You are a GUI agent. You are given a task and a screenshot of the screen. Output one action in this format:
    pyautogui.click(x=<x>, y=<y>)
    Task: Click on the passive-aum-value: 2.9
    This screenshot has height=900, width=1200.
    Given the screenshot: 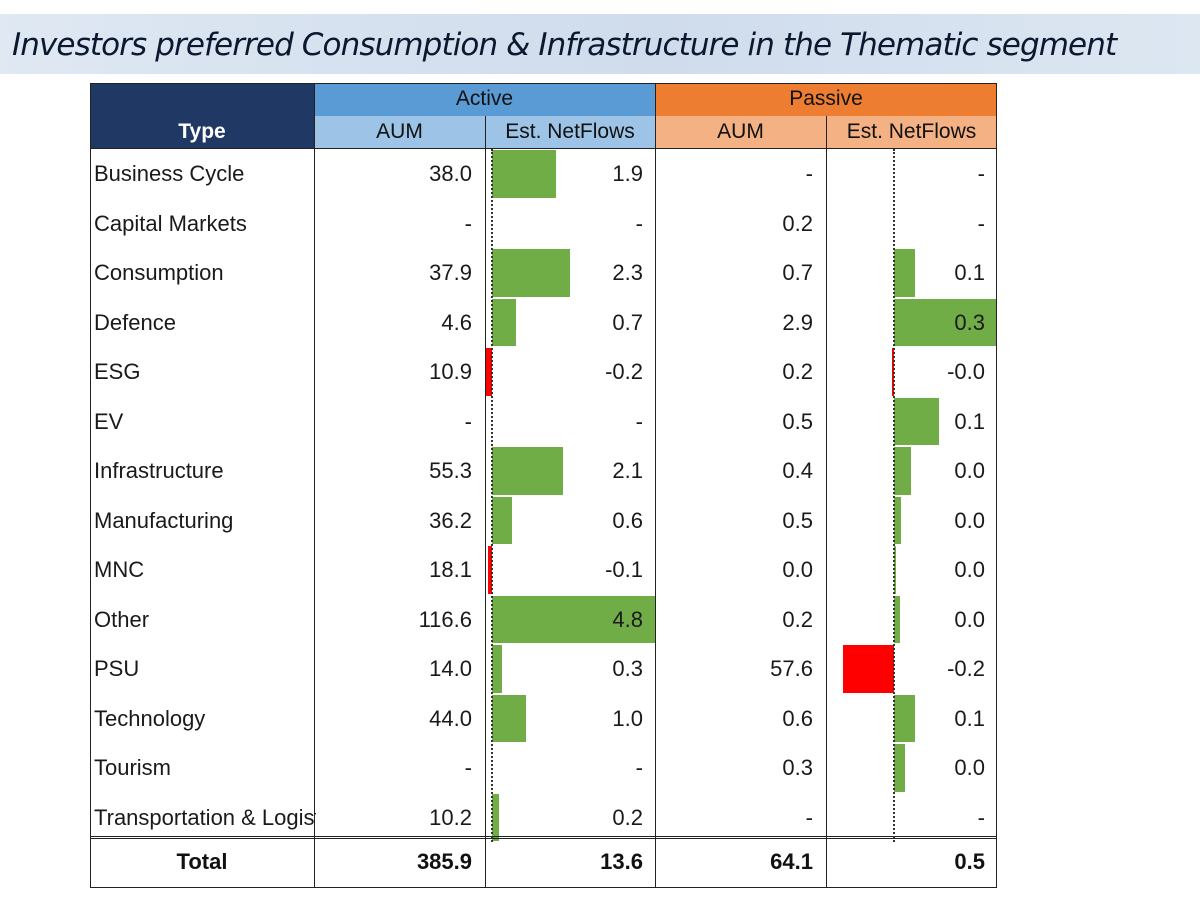 What is the action you would take?
    pyautogui.click(x=797, y=322)
    